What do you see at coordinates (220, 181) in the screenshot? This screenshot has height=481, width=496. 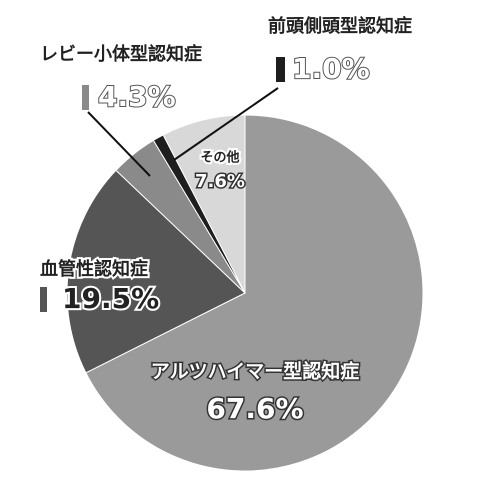 I see `value-label: 7.6%` at bounding box center [220, 181].